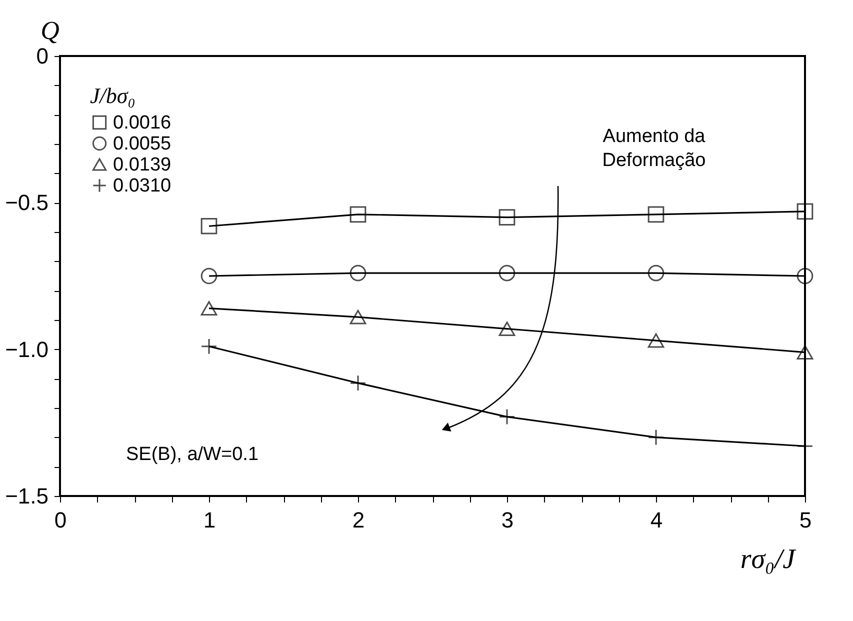 Image resolution: width=853 pixels, height=621 pixels. Describe the element at coordinates (26, 496) in the screenshot. I see `y-tick-label: −1.5` at that location.